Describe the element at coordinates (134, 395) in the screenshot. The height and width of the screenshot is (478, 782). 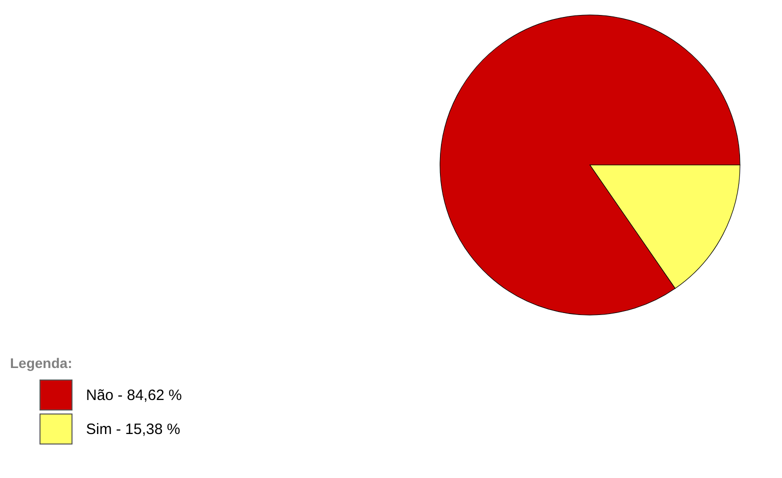
I see `legend-label: Não - 84,62 %` at that location.